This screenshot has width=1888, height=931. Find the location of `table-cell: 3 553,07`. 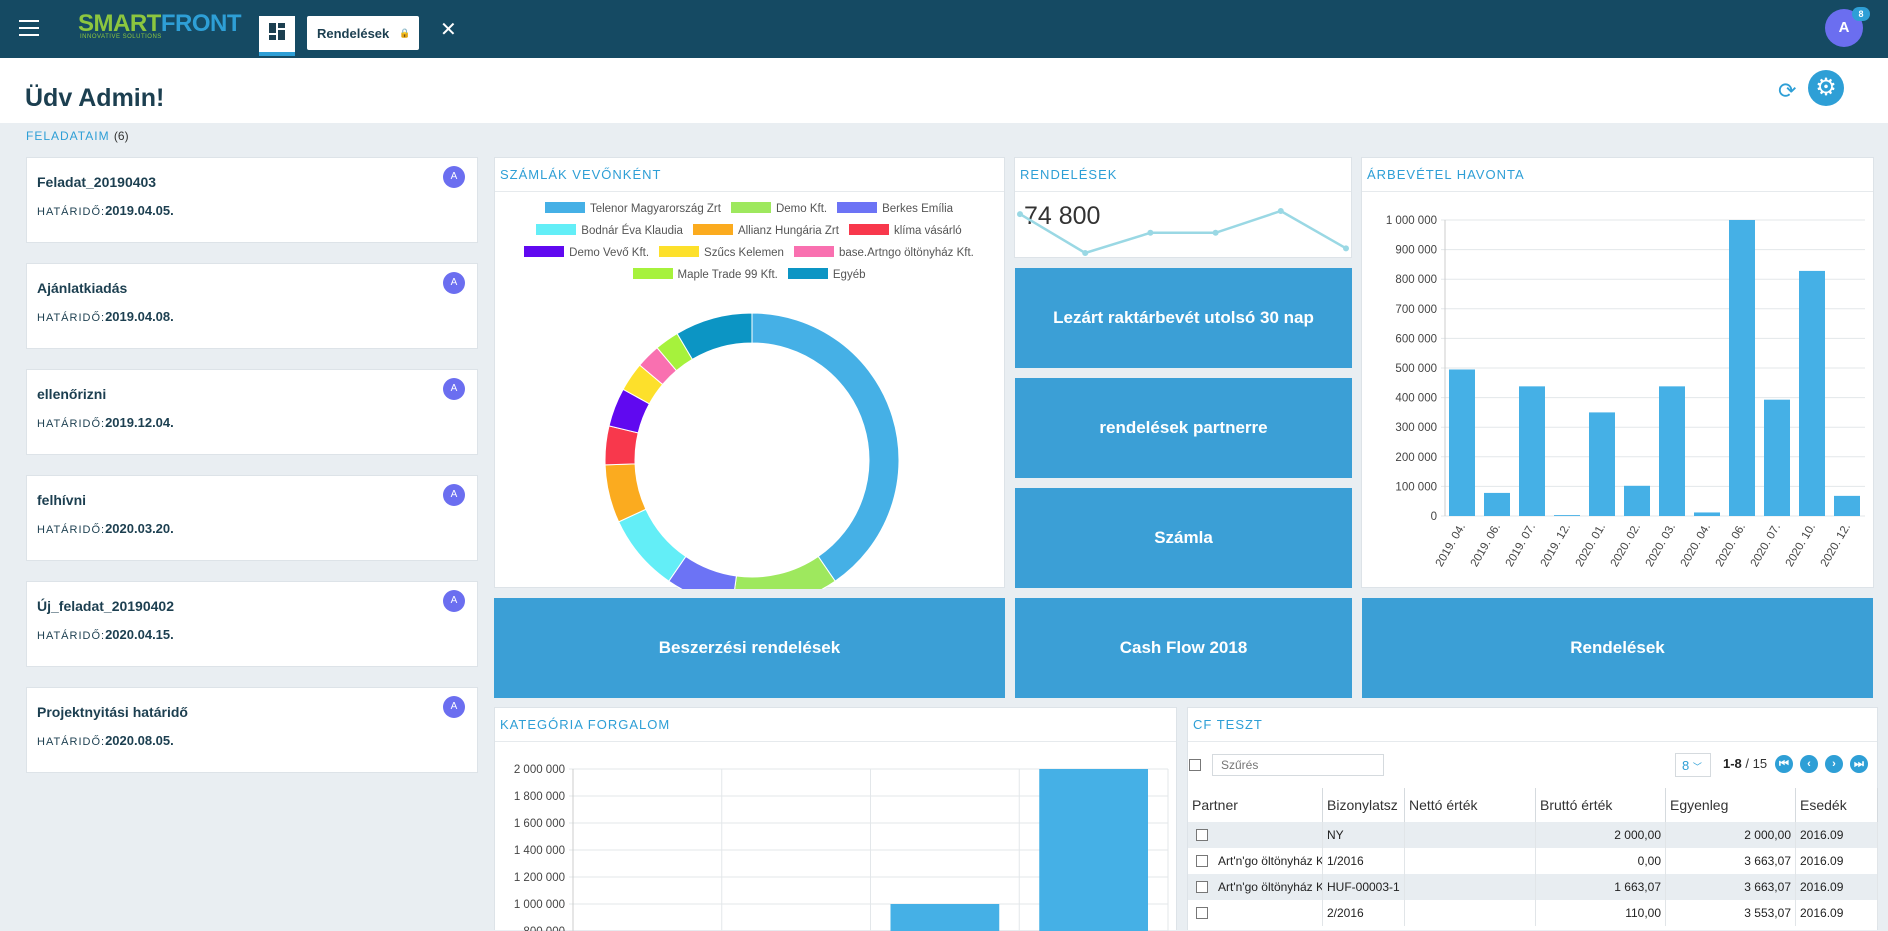

table-cell: 3 553,07 is located at coordinates (1731, 913).